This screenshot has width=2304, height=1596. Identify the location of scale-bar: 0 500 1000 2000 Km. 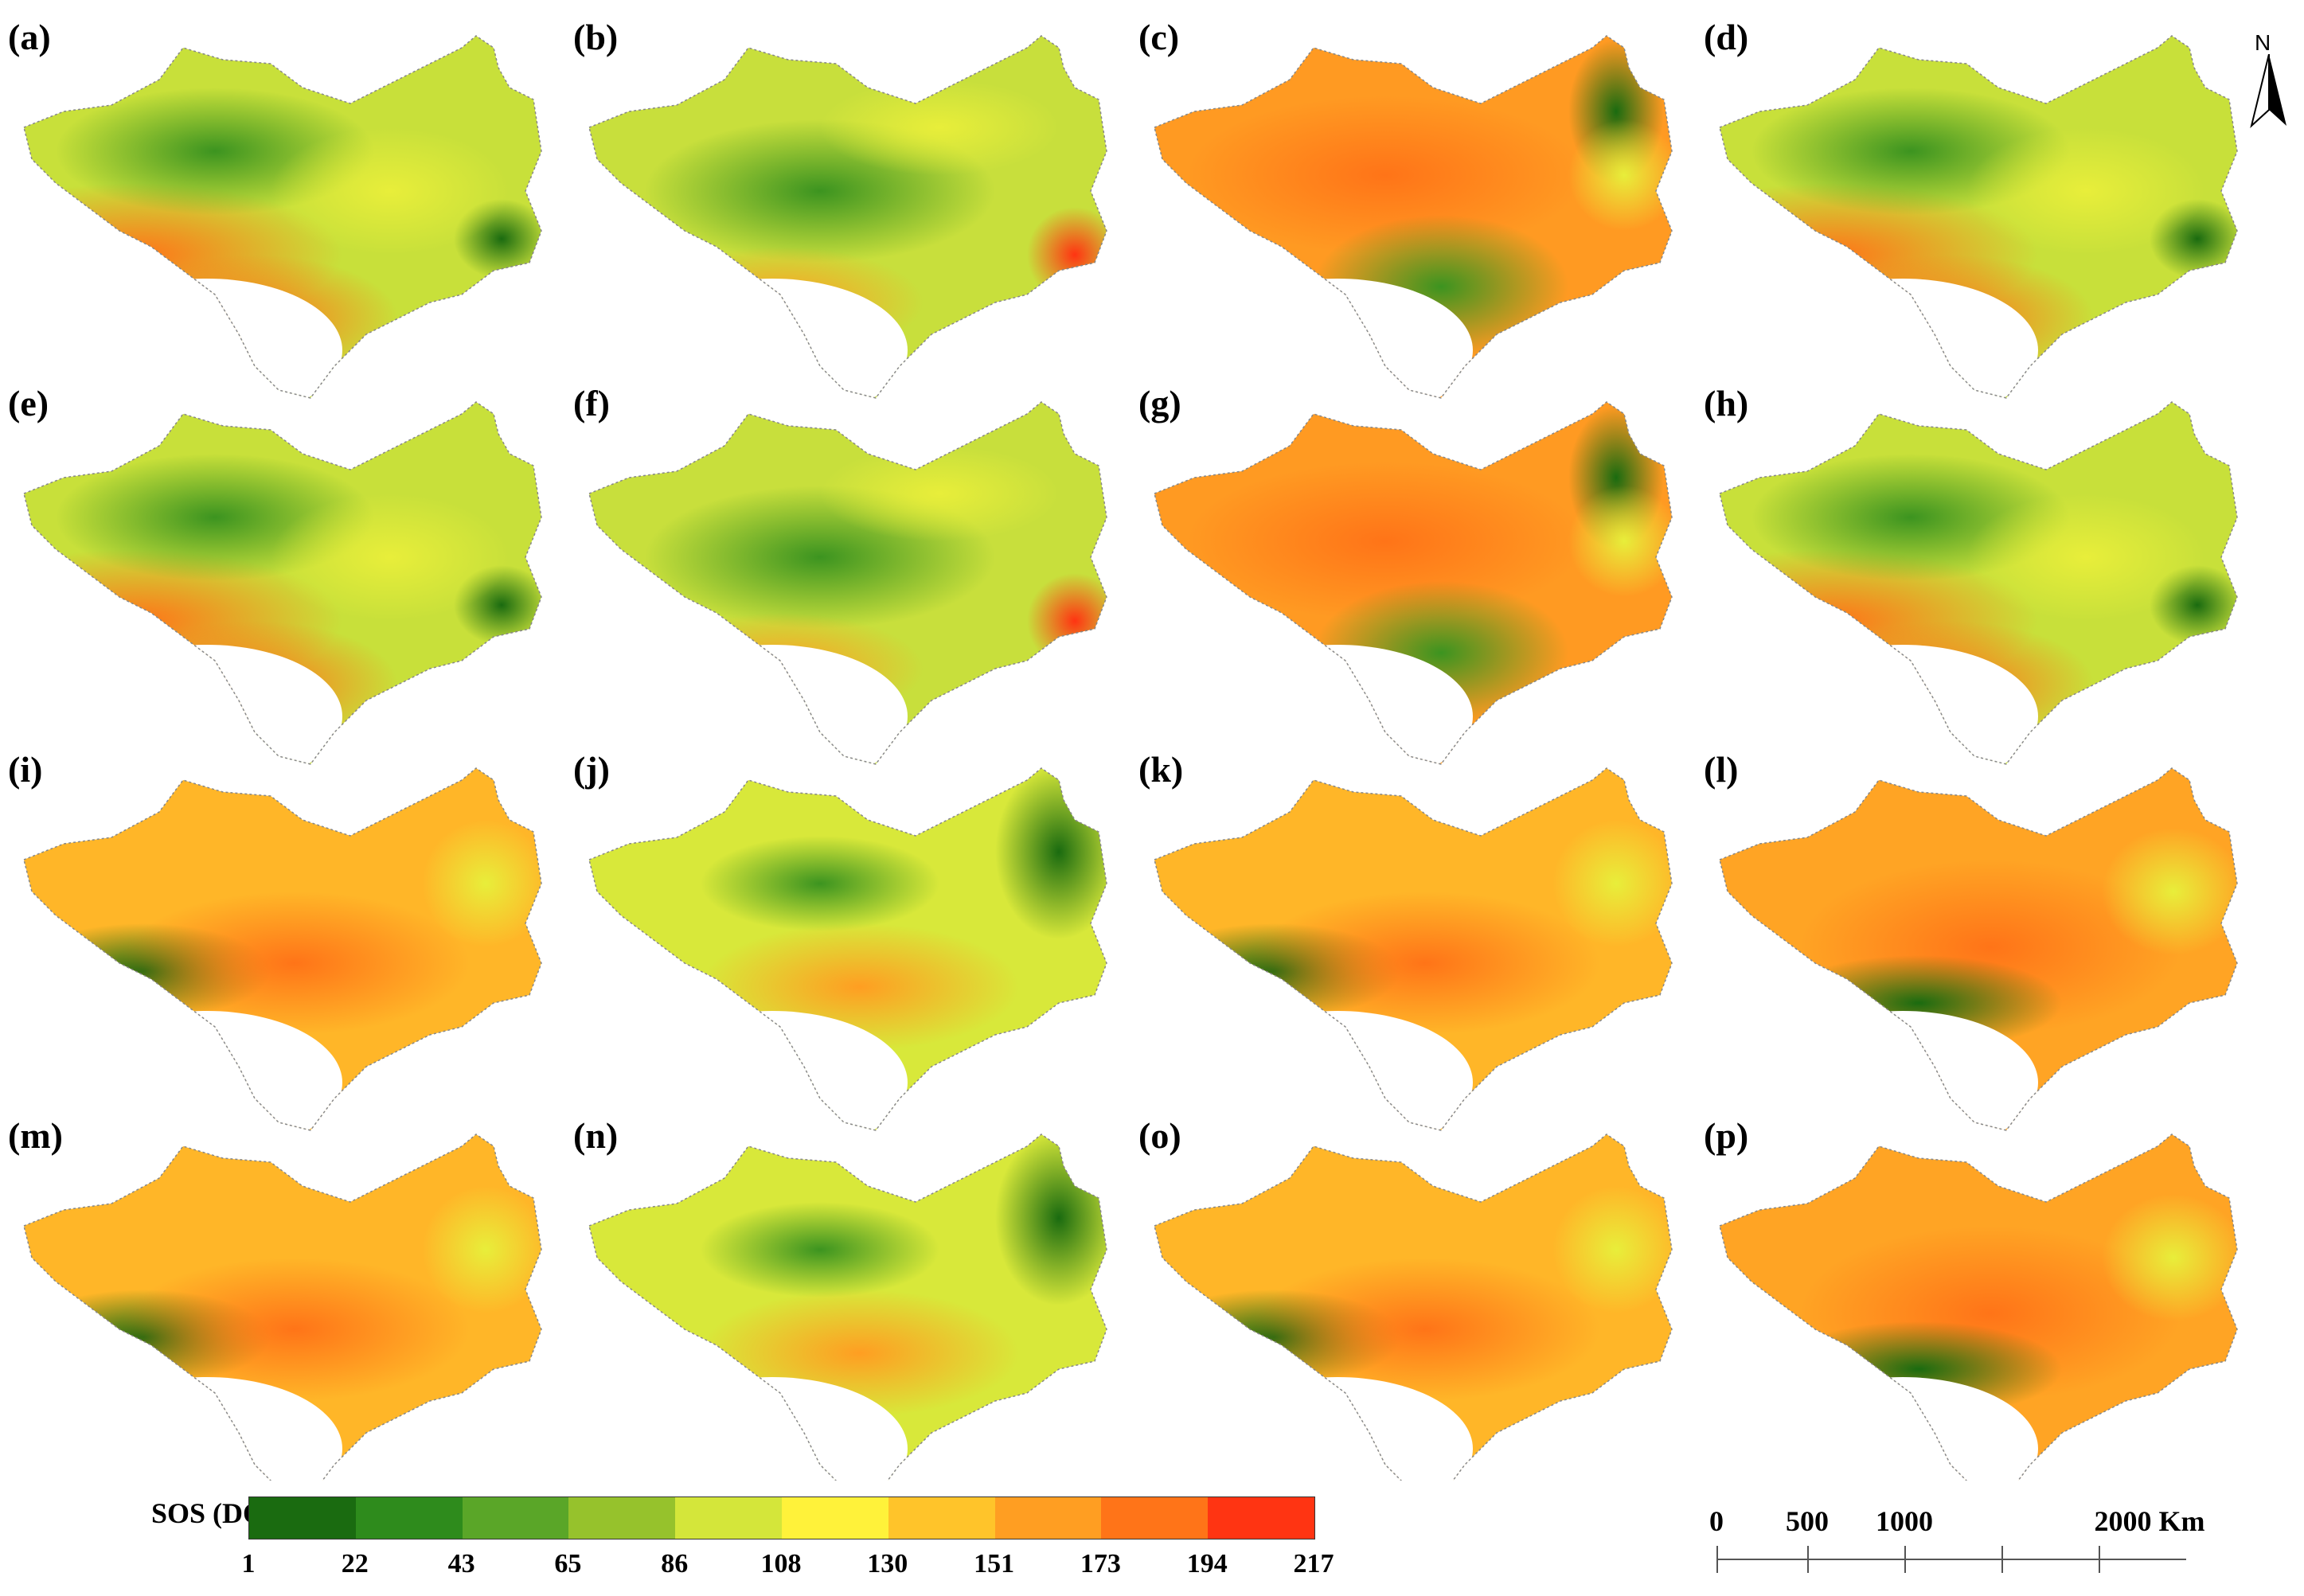
(1954, 1548).